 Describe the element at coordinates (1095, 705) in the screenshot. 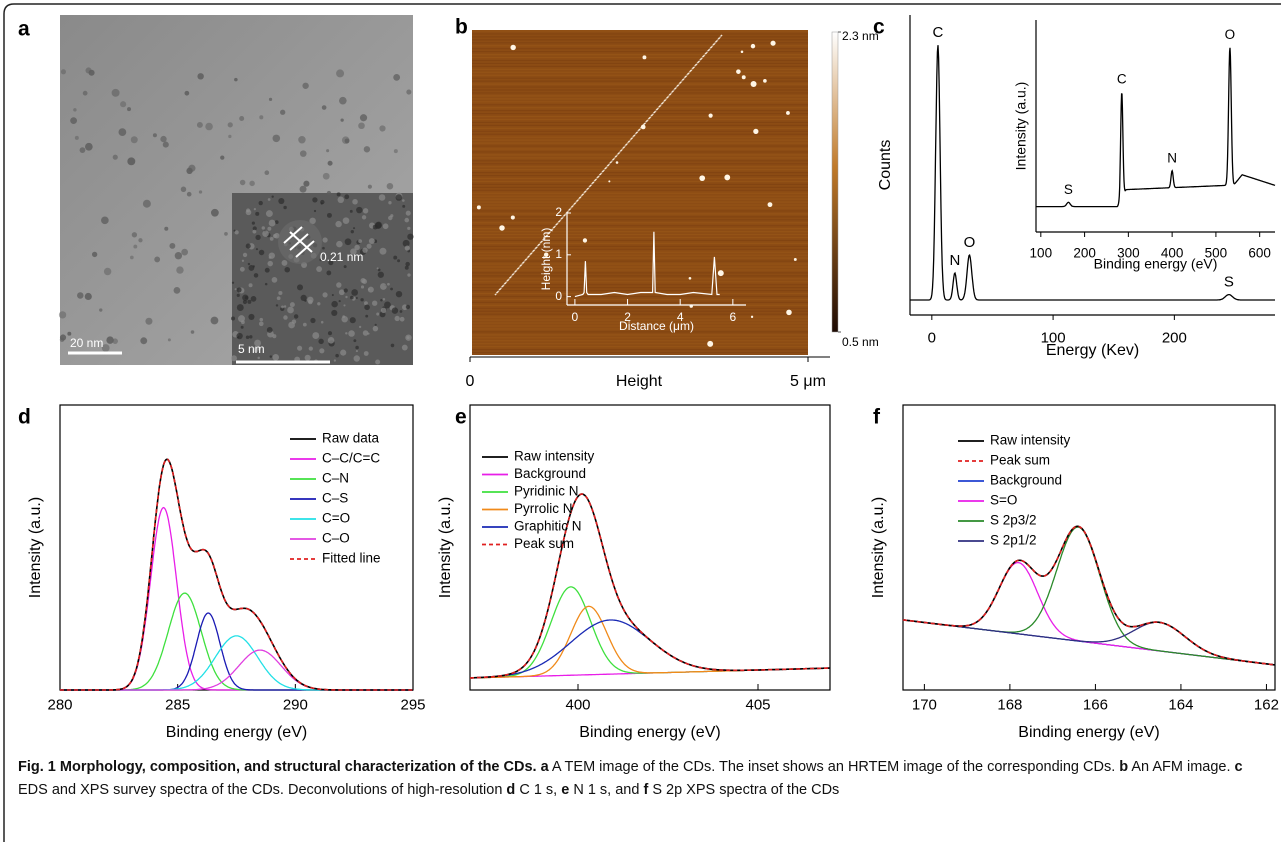

I see `x-tick-label: 166` at that location.